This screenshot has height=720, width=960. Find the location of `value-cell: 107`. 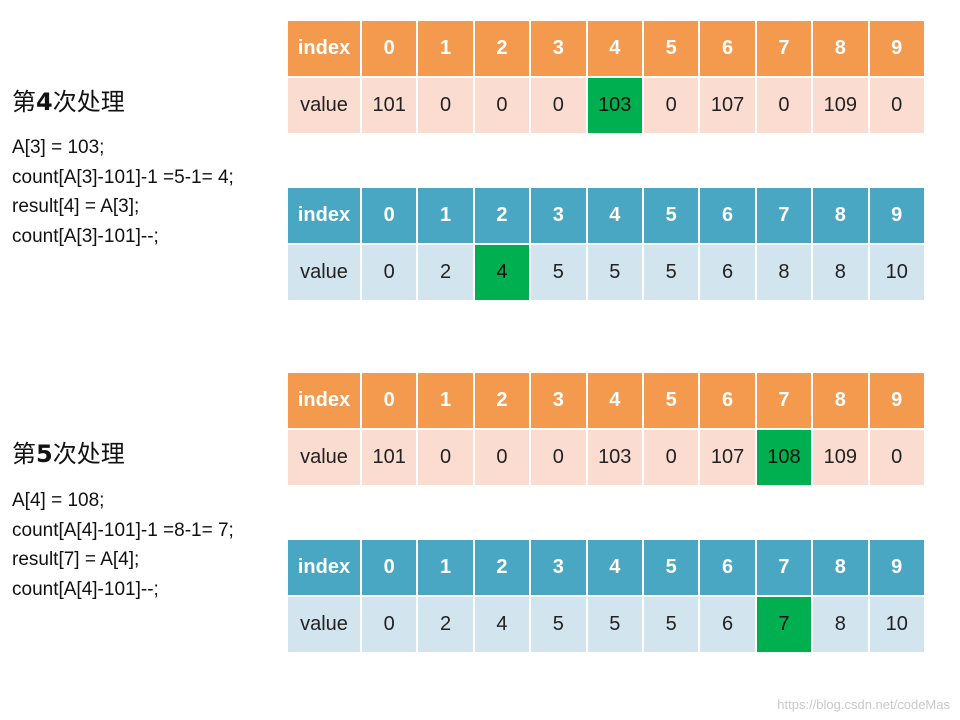

value-cell: 107 is located at coordinates (727, 105).